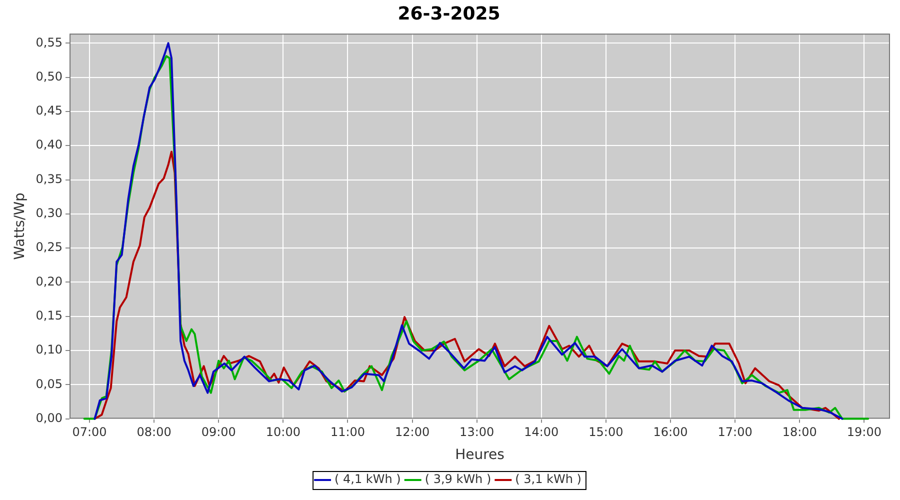 The width and height of the screenshot is (900, 500). What do you see at coordinates (49, 42) in the screenshot?
I see `y-tick-label: 0,55` at bounding box center [49, 42].